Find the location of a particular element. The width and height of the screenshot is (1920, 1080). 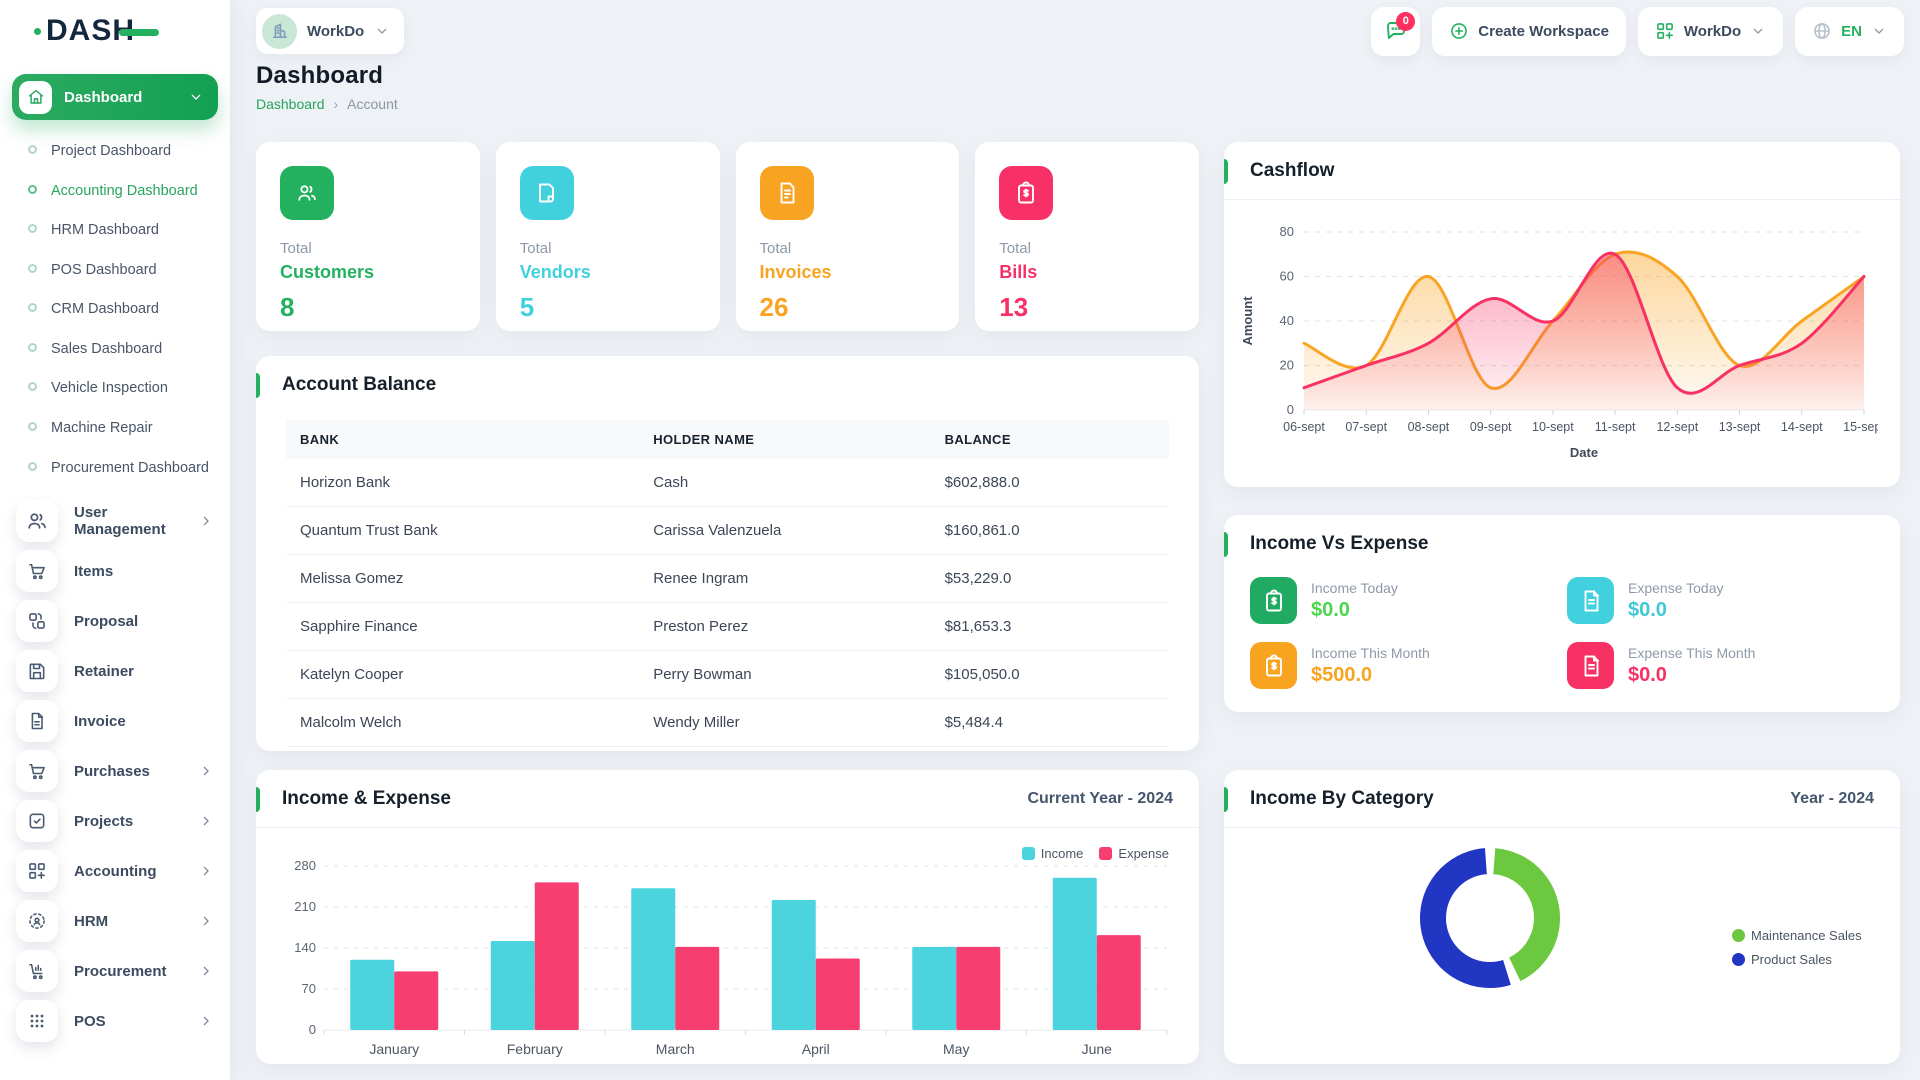

stat-value: 13 is located at coordinates (1014, 307).